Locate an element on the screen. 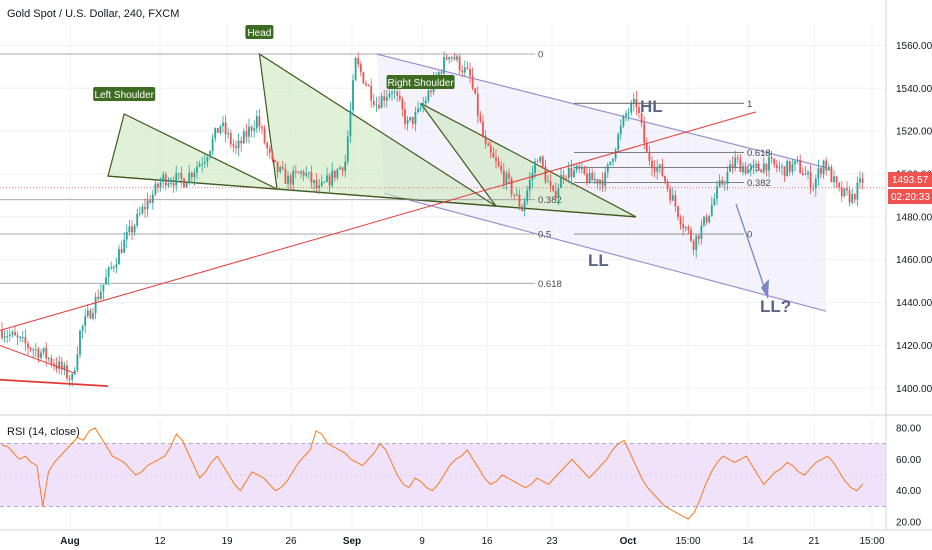 This screenshot has height=550, width=932. price-tick-label: 1560.00 is located at coordinates (914, 46).